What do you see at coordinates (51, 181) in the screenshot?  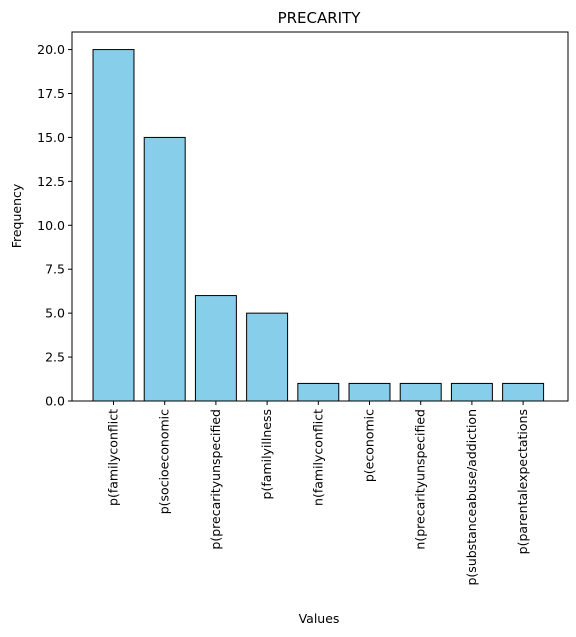 I see `y-tick-label: 12.5` at bounding box center [51, 181].